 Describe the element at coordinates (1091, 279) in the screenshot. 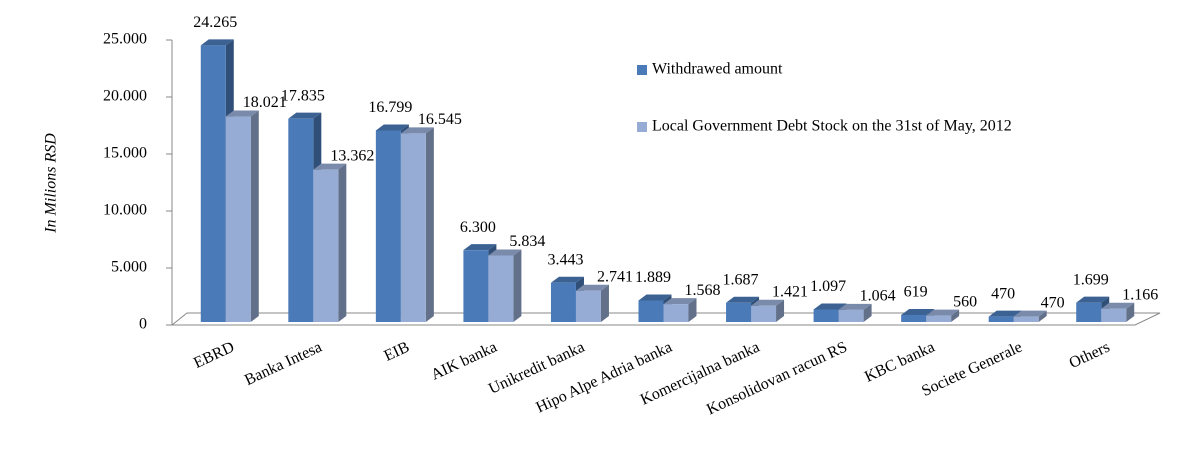

I see `value-label: 1.699` at that location.